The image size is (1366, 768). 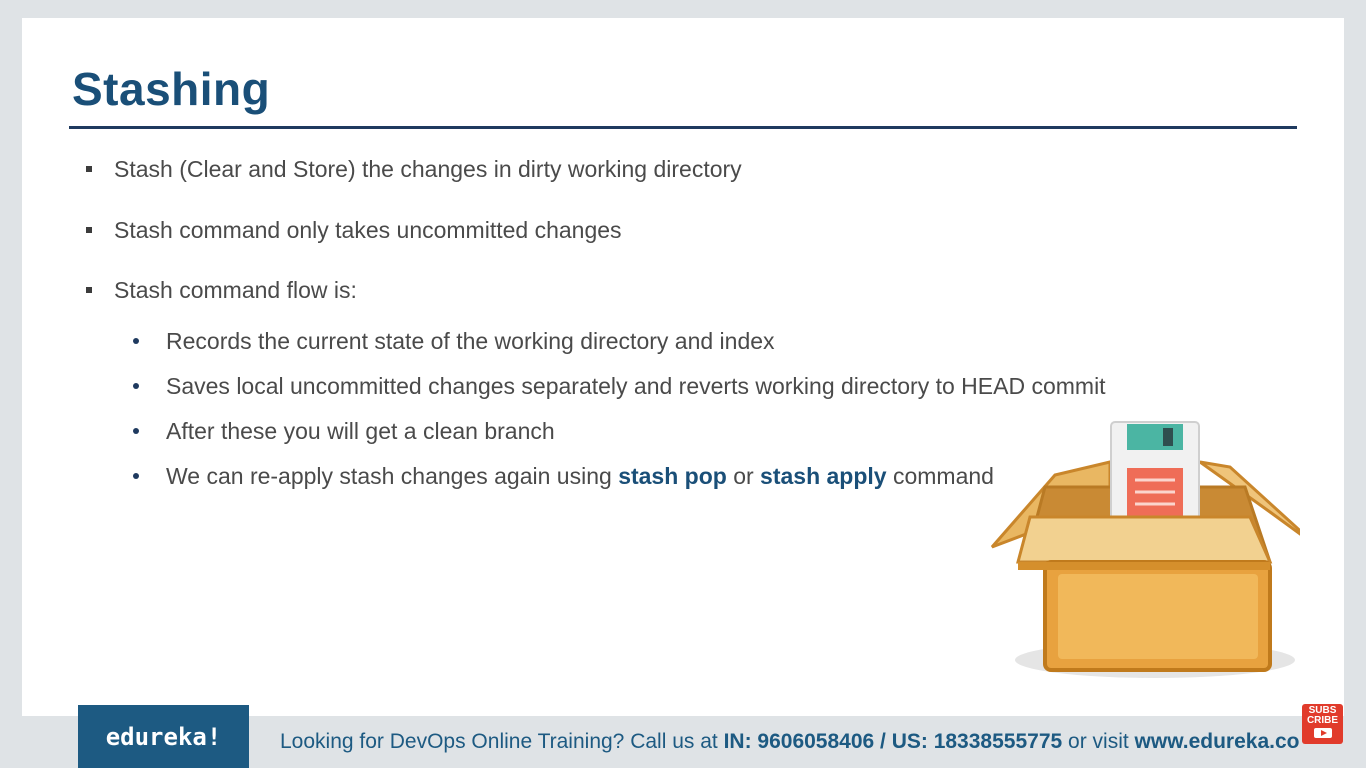 What do you see at coordinates (1322, 720) in the screenshot?
I see `subscribe-line2: CRIBE` at bounding box center [1322, 720].